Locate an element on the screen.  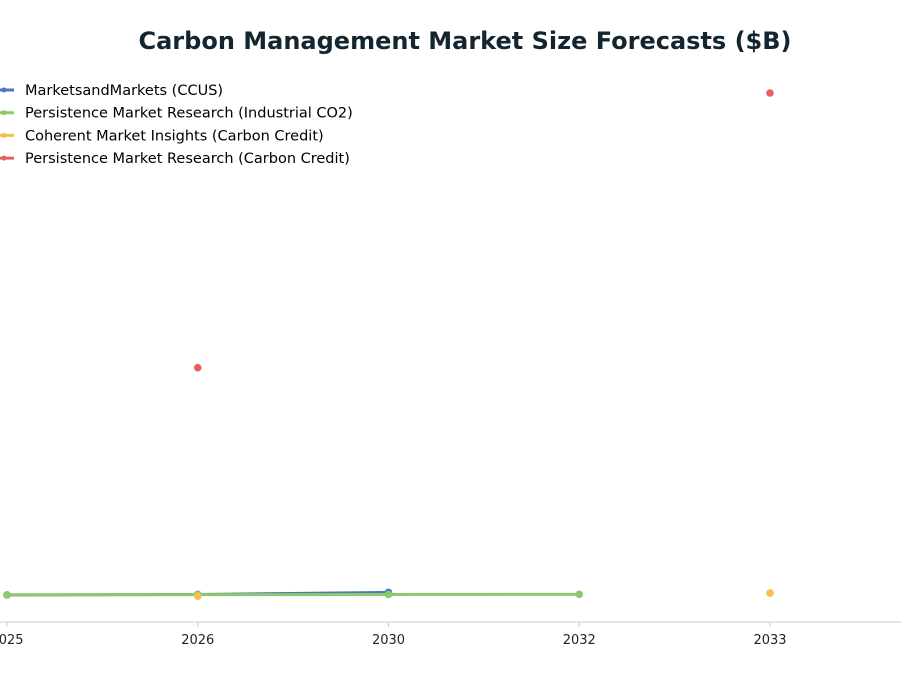
x-axis-ticks: 2025 2026 2030 2032 2033 is located at coordinates (393, 635).